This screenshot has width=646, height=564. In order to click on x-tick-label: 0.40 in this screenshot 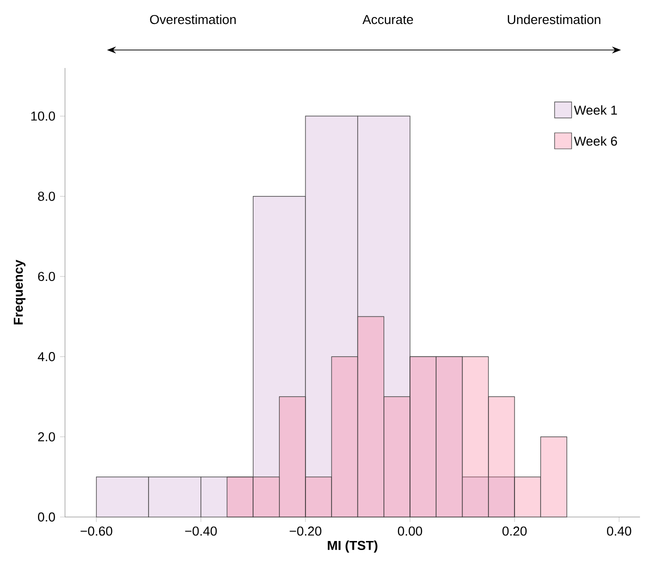, I will do `click(619, 531)`.